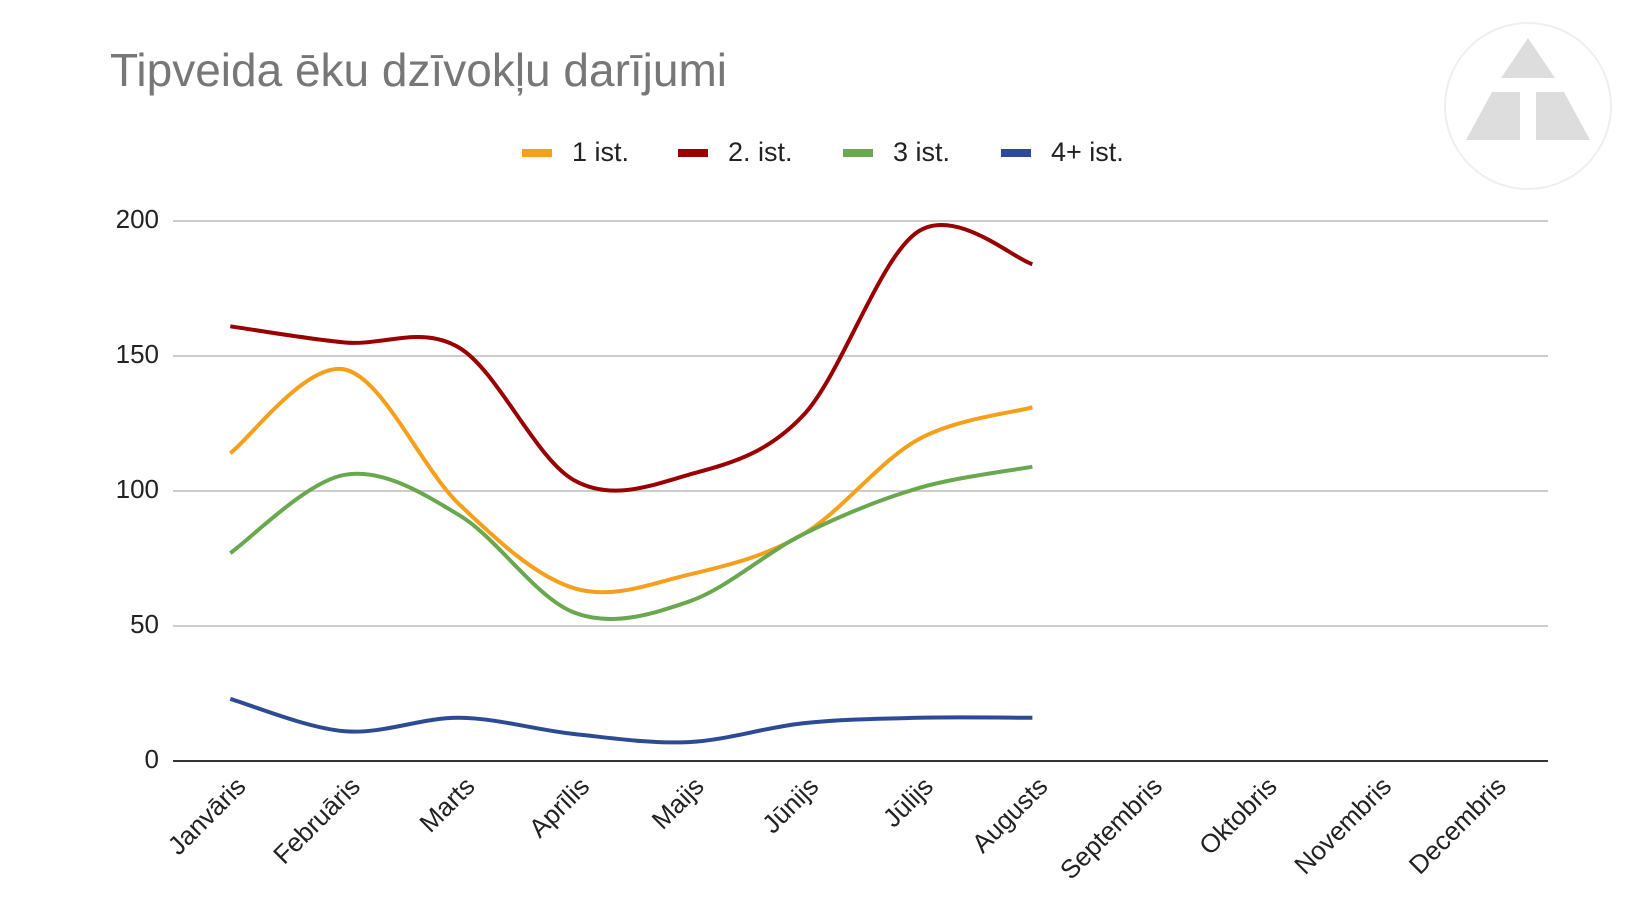 The width and height of the screenshot is (1634, 923). I want to click on x-tick-label: Oktobris, so click(1238, 816).